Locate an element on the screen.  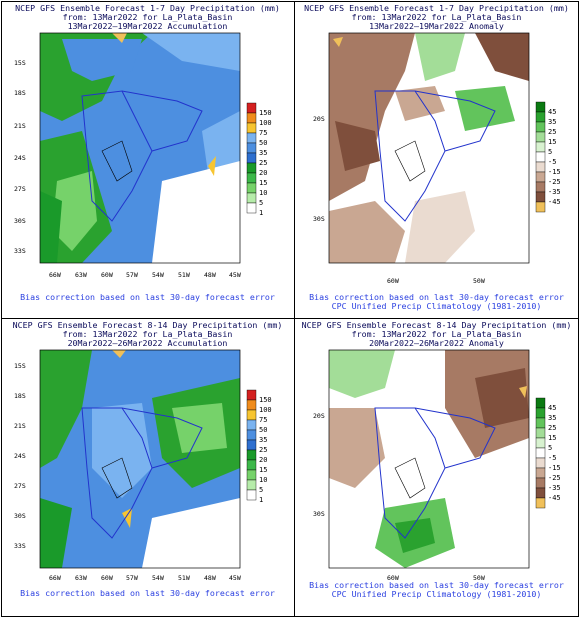
lat-label: 21S is located at coordinates (20, 126).